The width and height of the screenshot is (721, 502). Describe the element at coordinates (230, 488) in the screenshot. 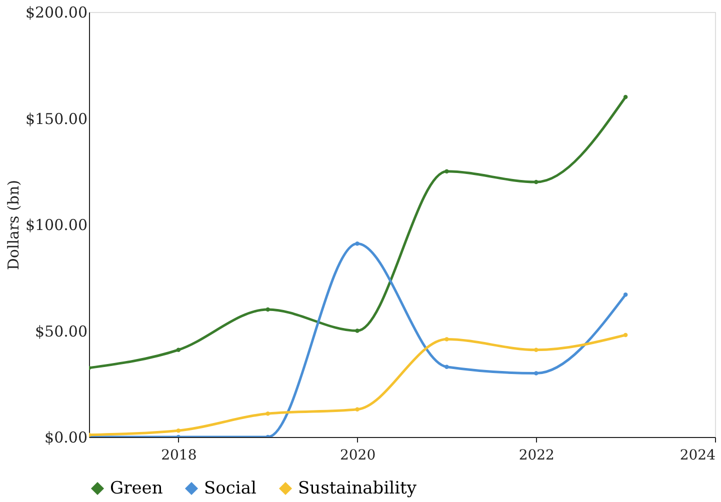

I see `legend-label: Social` at that location.